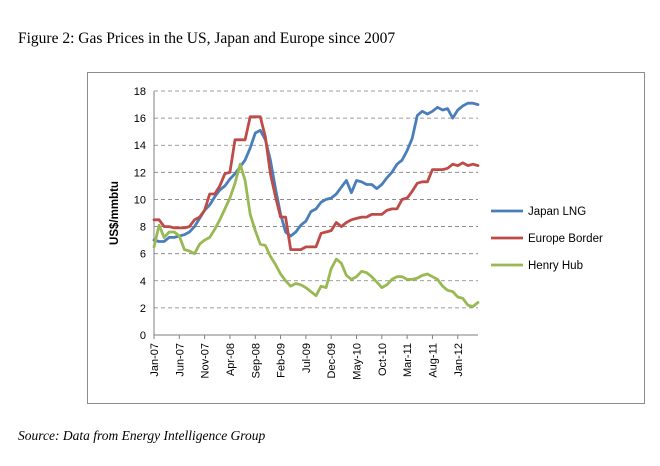 The width and height of the screenshot is (660, 466). I want to click on x-tick-label: Oct-10, so click(383, 359).